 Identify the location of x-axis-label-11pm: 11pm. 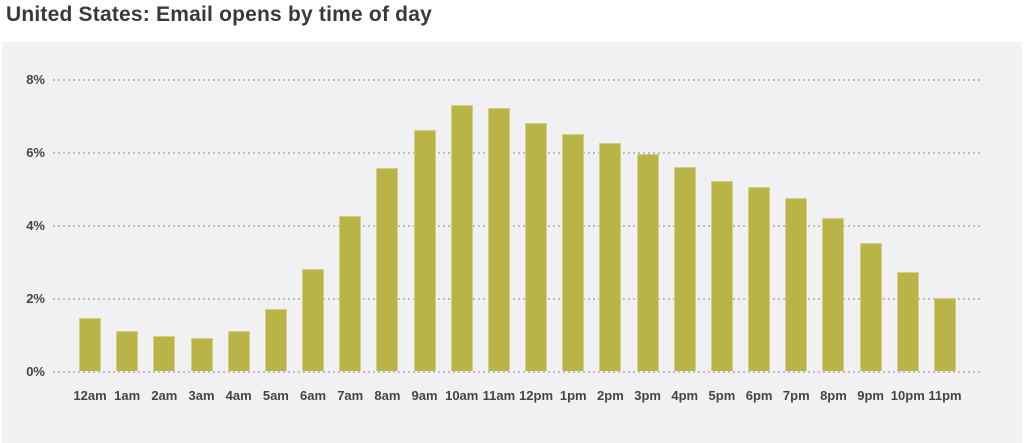
(945, 395).